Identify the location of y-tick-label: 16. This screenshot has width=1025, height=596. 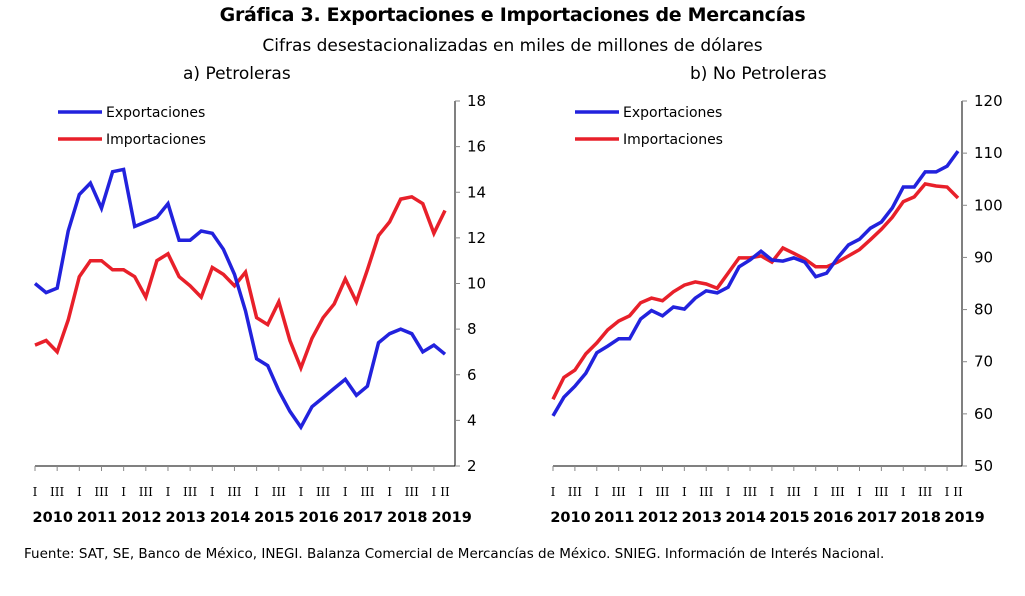
(476, 147).